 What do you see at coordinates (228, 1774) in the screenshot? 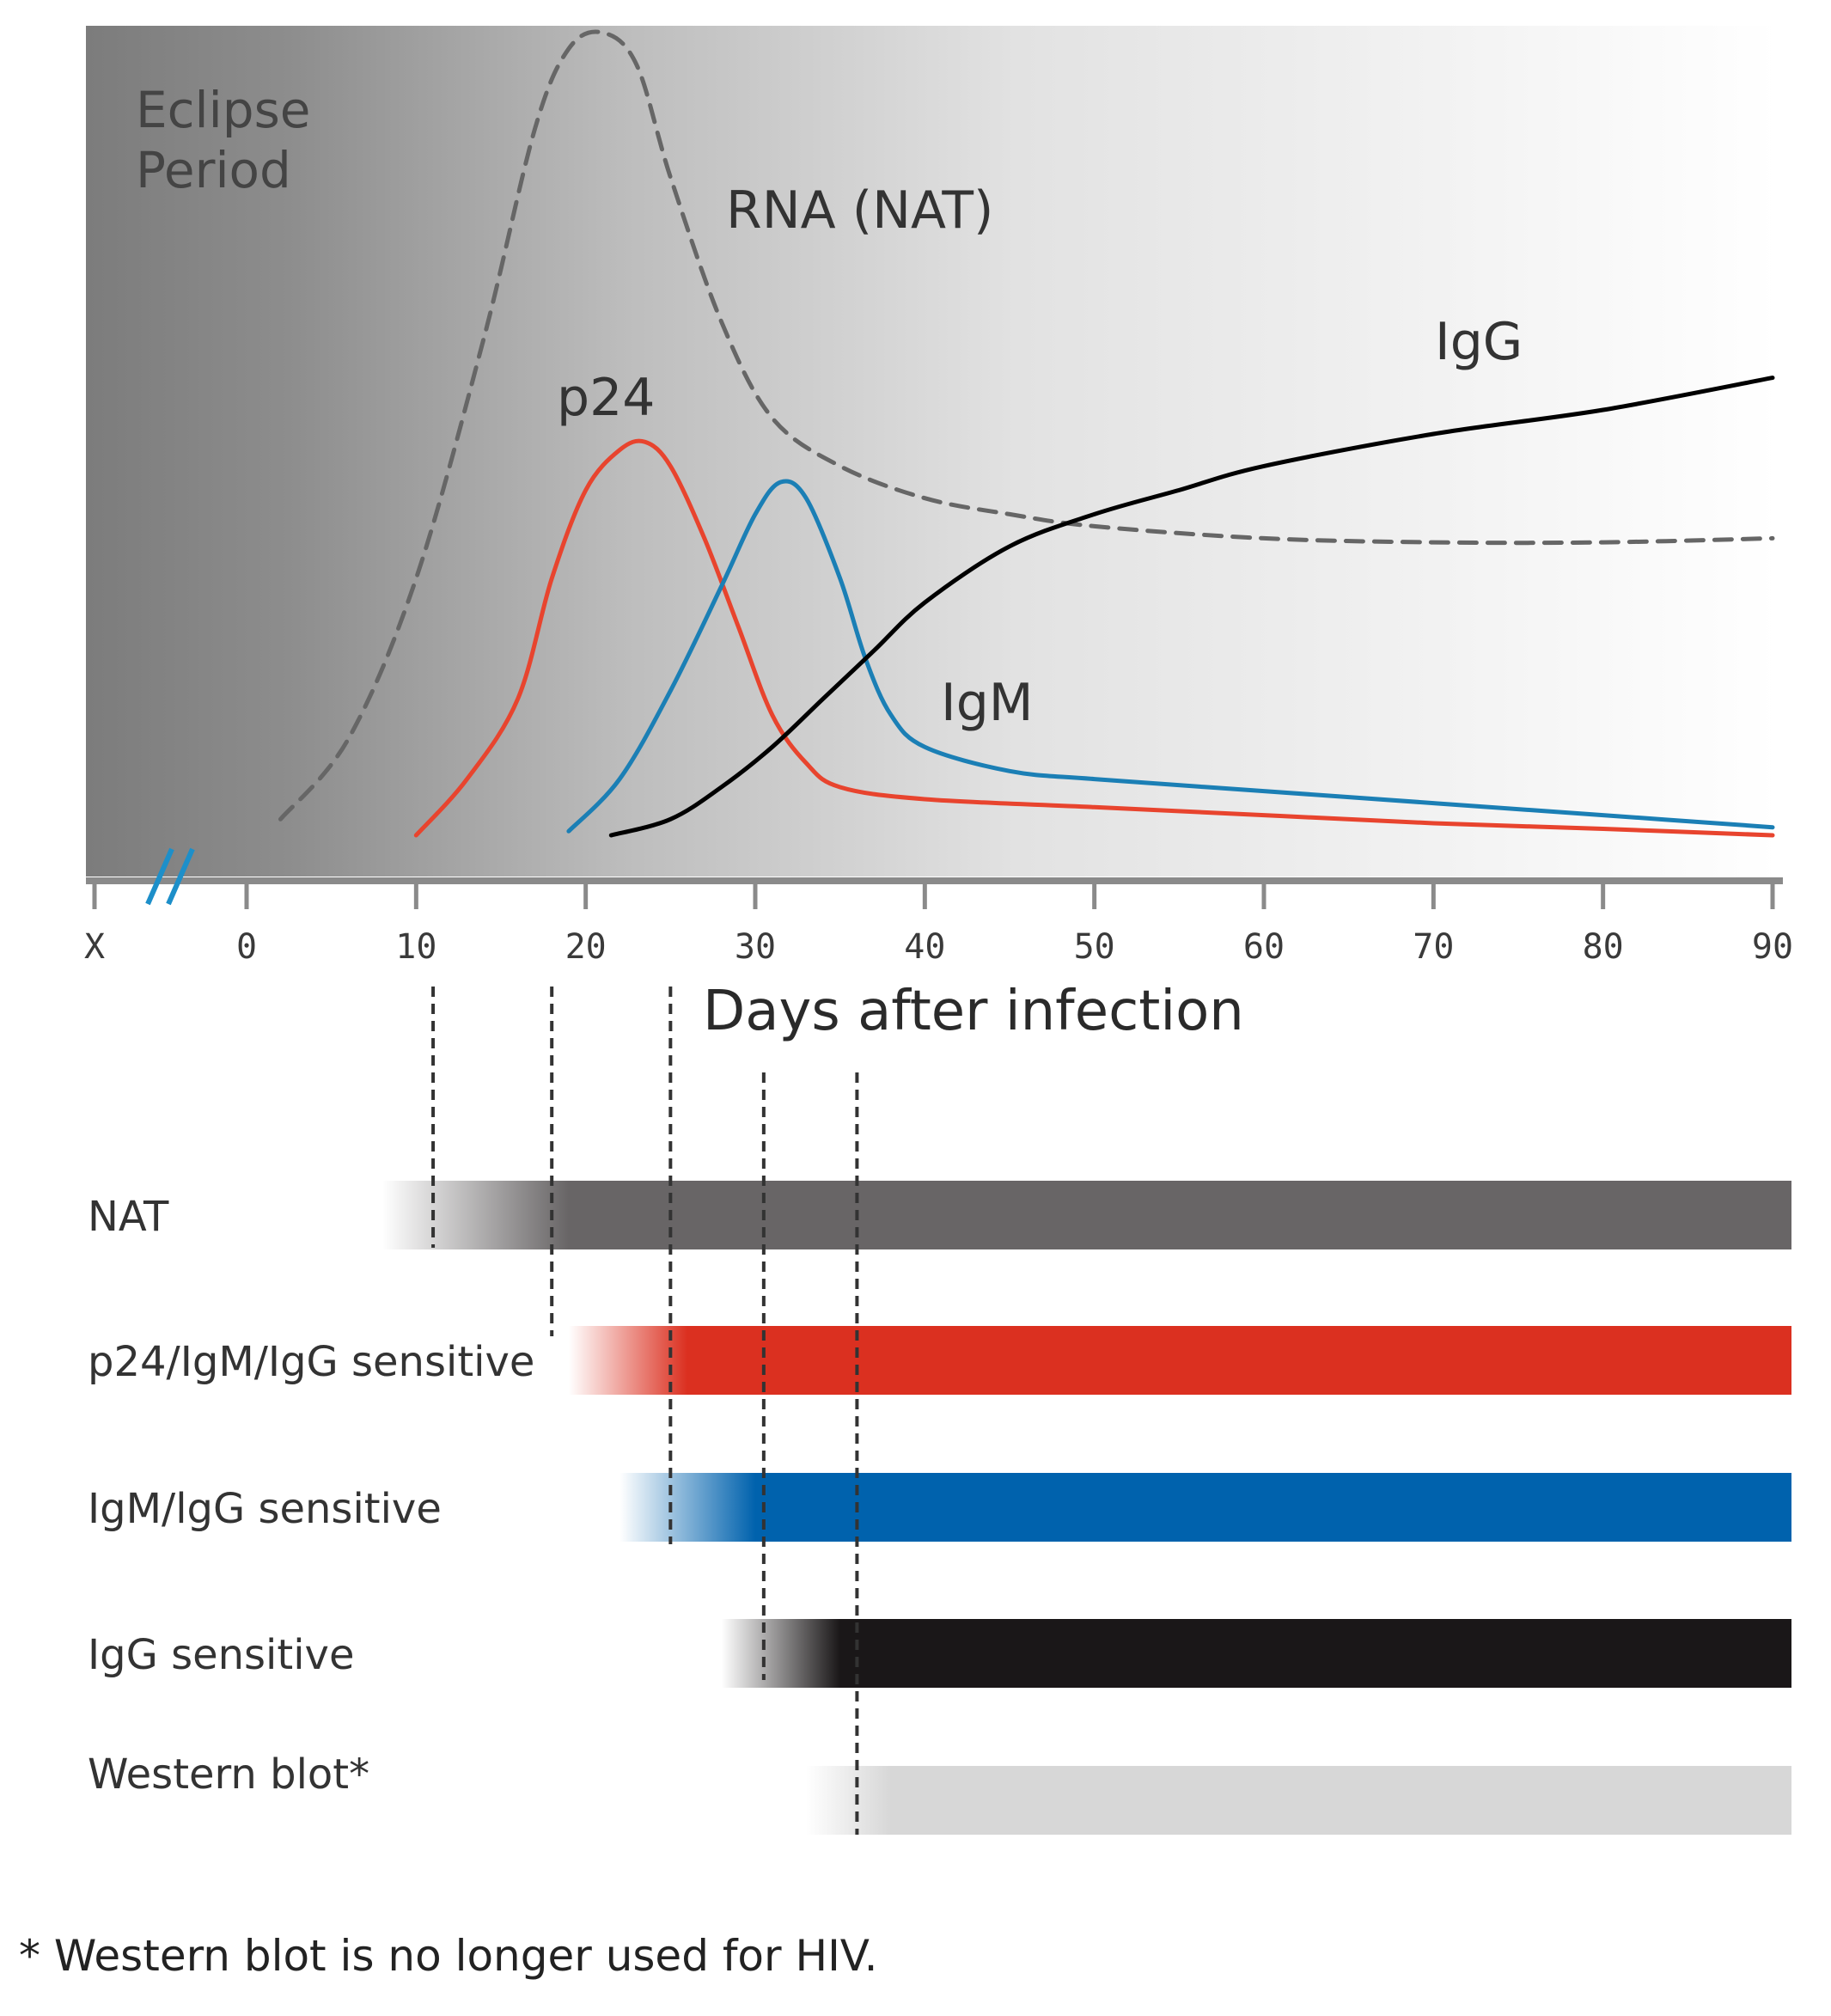
I see `detection-row-label-5: Western blot*` at bounding box center [228, 1774].